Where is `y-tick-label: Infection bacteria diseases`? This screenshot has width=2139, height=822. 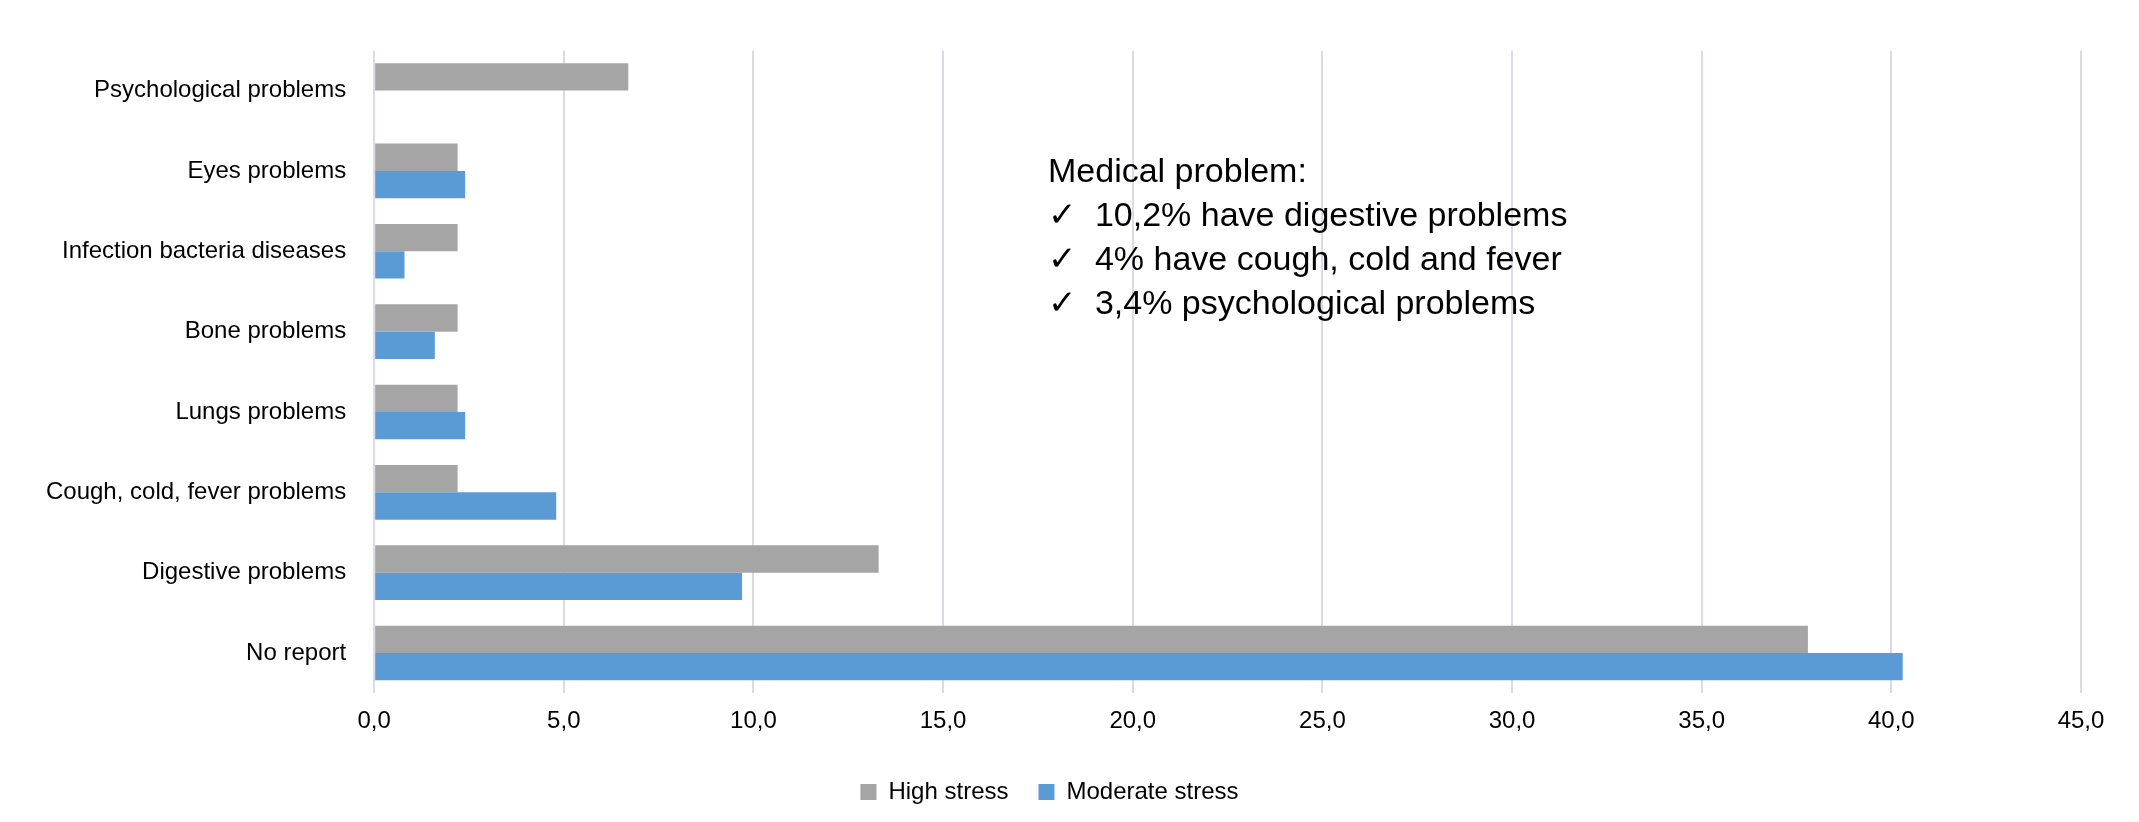
y-tick-label: Infection bacteria diseases is located at coordinates (204, 249).